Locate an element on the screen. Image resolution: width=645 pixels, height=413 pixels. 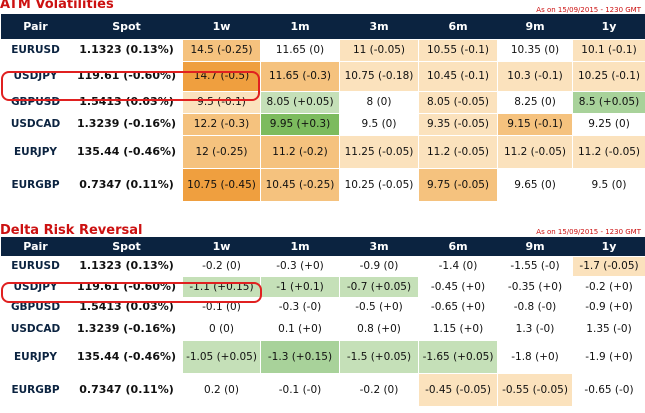
atm-title: ATM Volatilities is located at coordinates (57, 6).